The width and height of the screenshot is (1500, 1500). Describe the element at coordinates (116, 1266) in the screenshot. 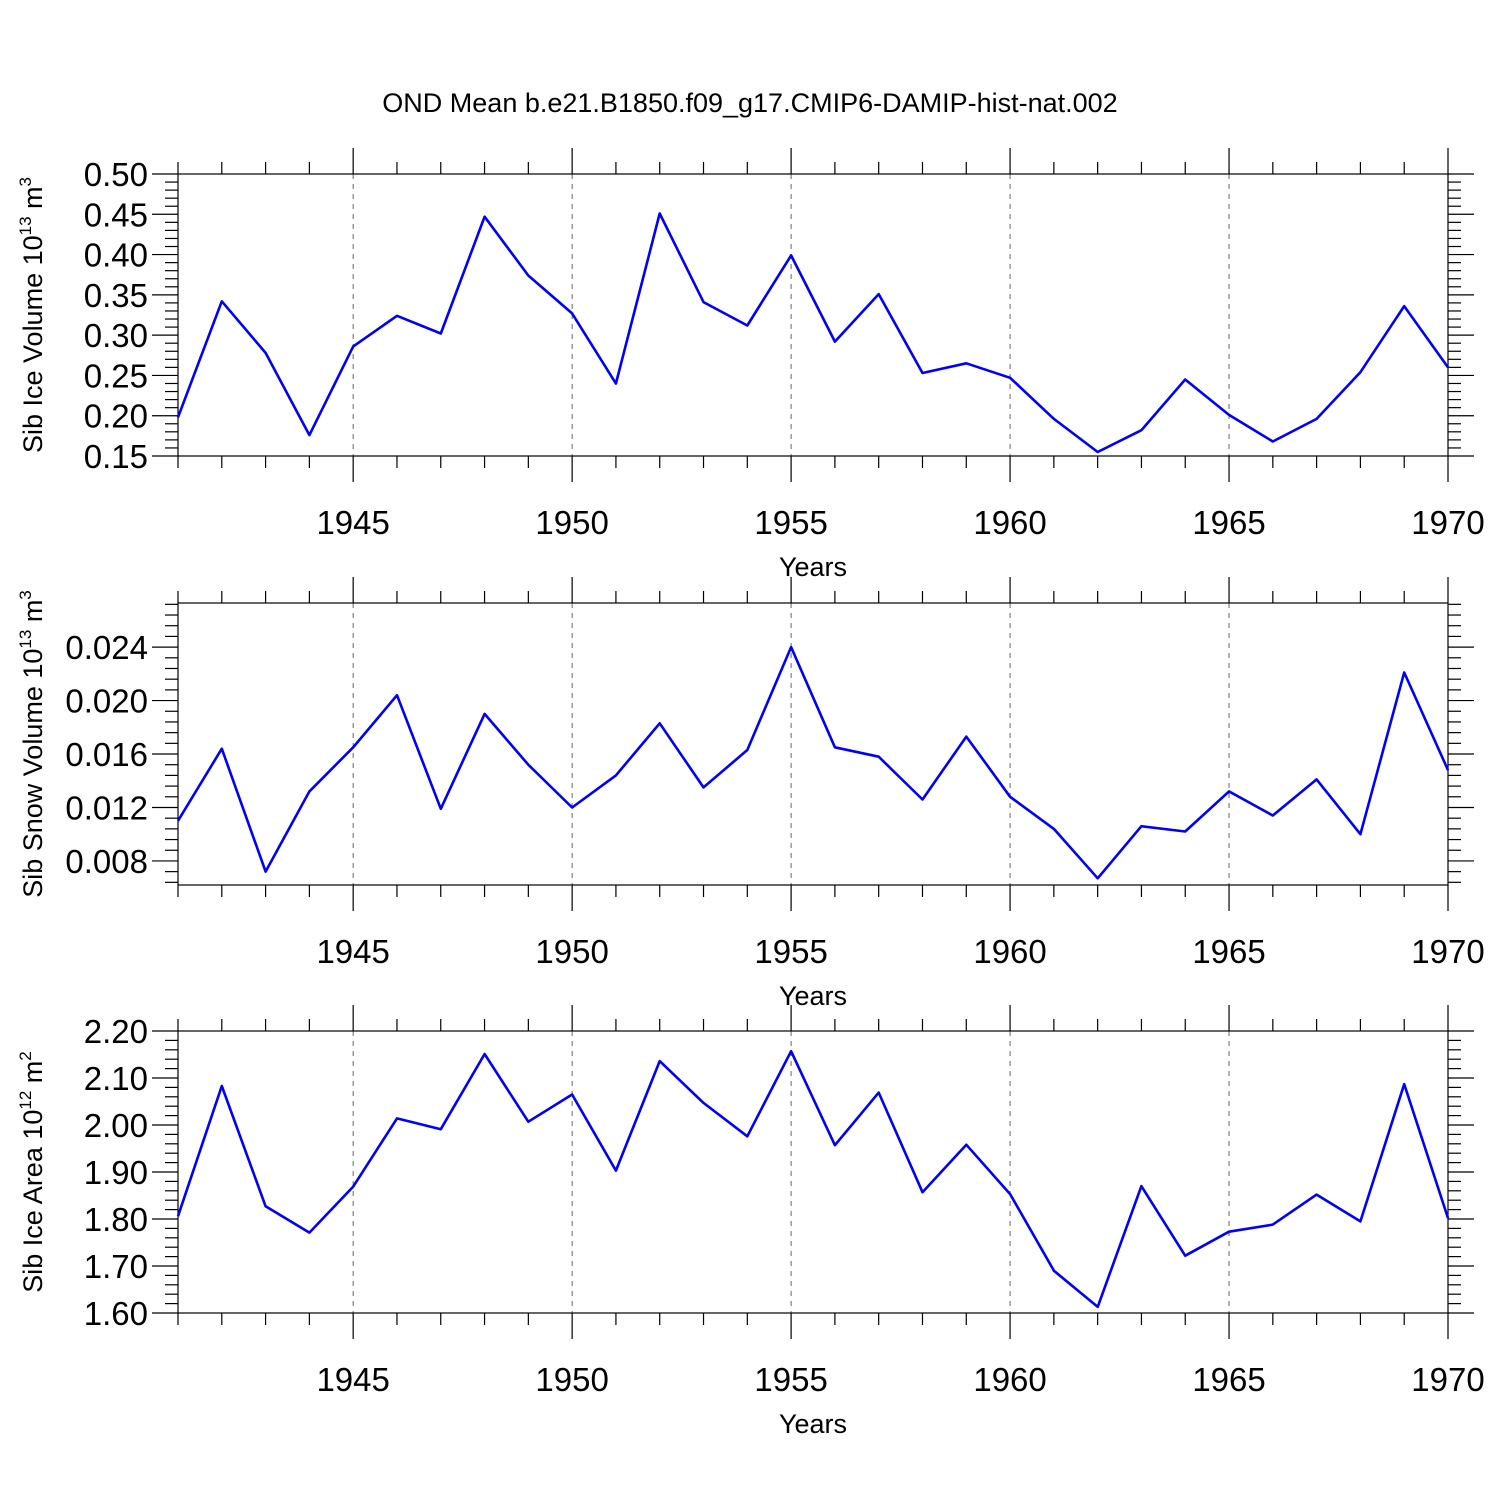

I see `y-tick-label: 1.70` at that location.